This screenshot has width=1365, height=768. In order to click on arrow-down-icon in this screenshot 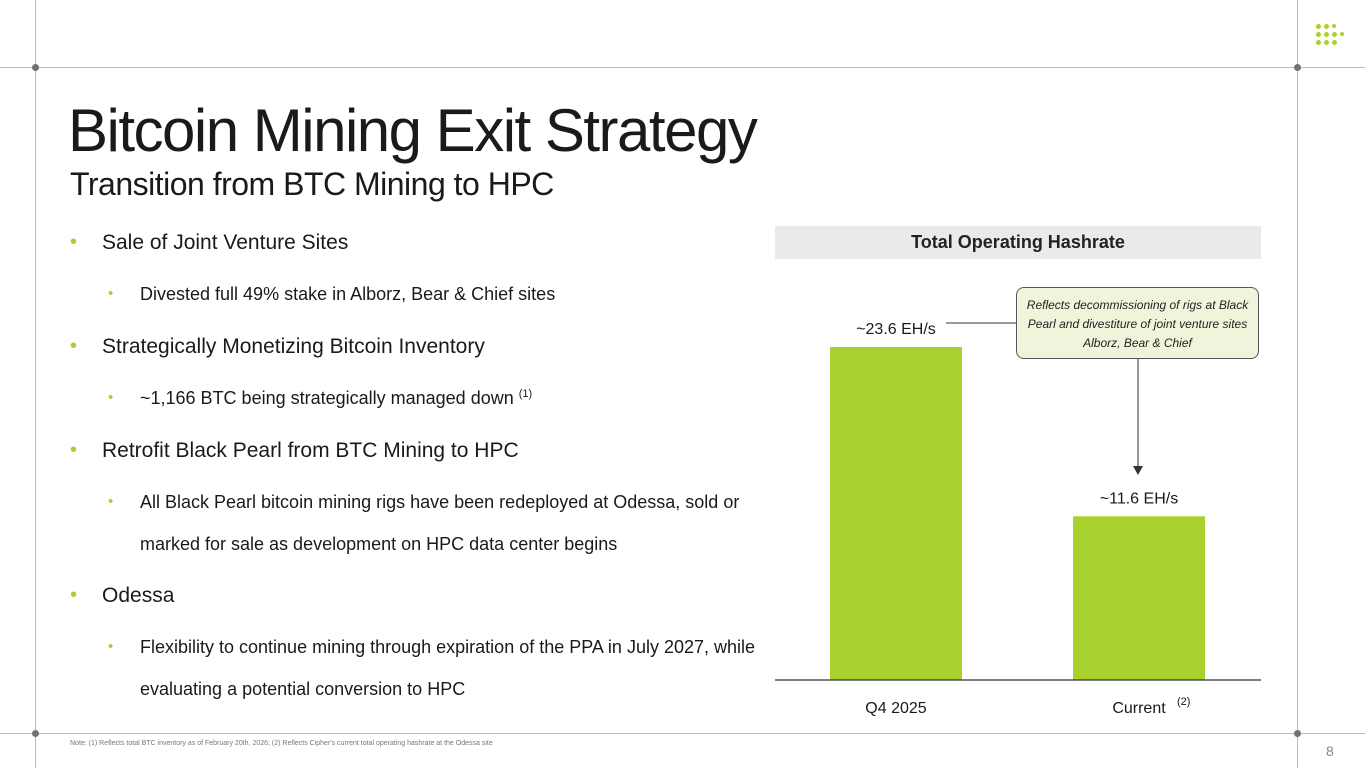, I will do `click(1138, 470)`.